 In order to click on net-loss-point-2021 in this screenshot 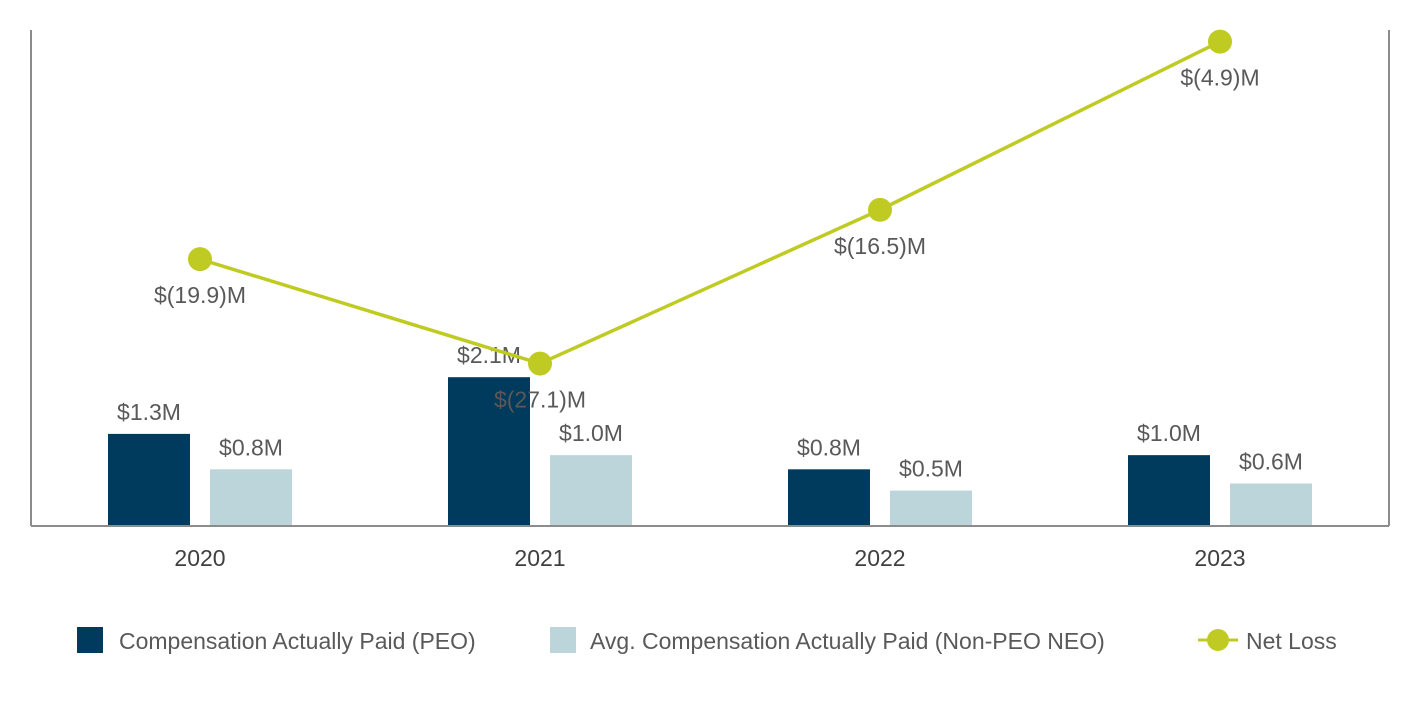, I will do `click(540, 363)`.